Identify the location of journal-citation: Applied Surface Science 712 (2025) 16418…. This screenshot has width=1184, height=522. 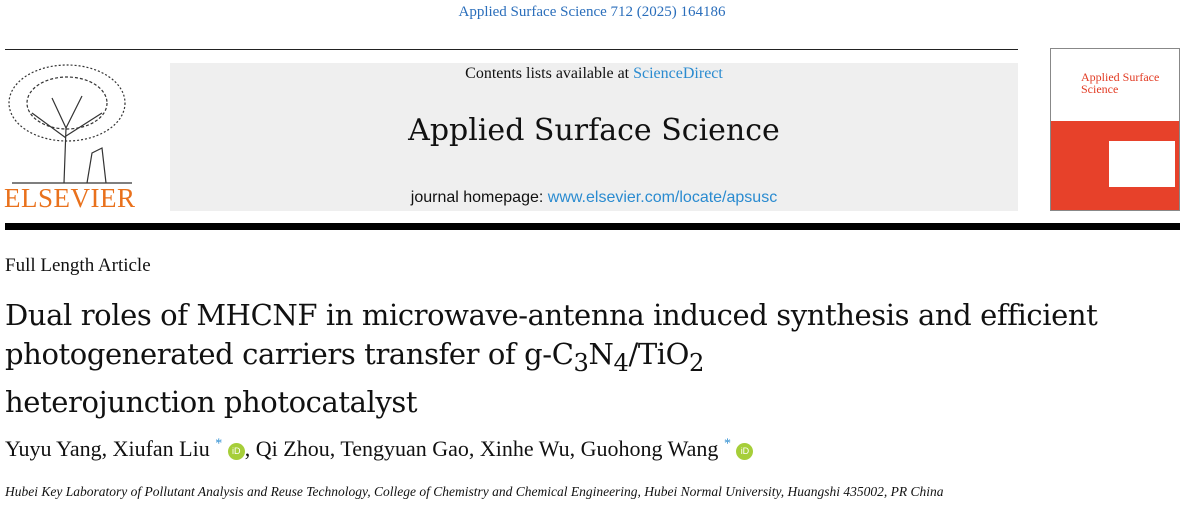
(592, 12).